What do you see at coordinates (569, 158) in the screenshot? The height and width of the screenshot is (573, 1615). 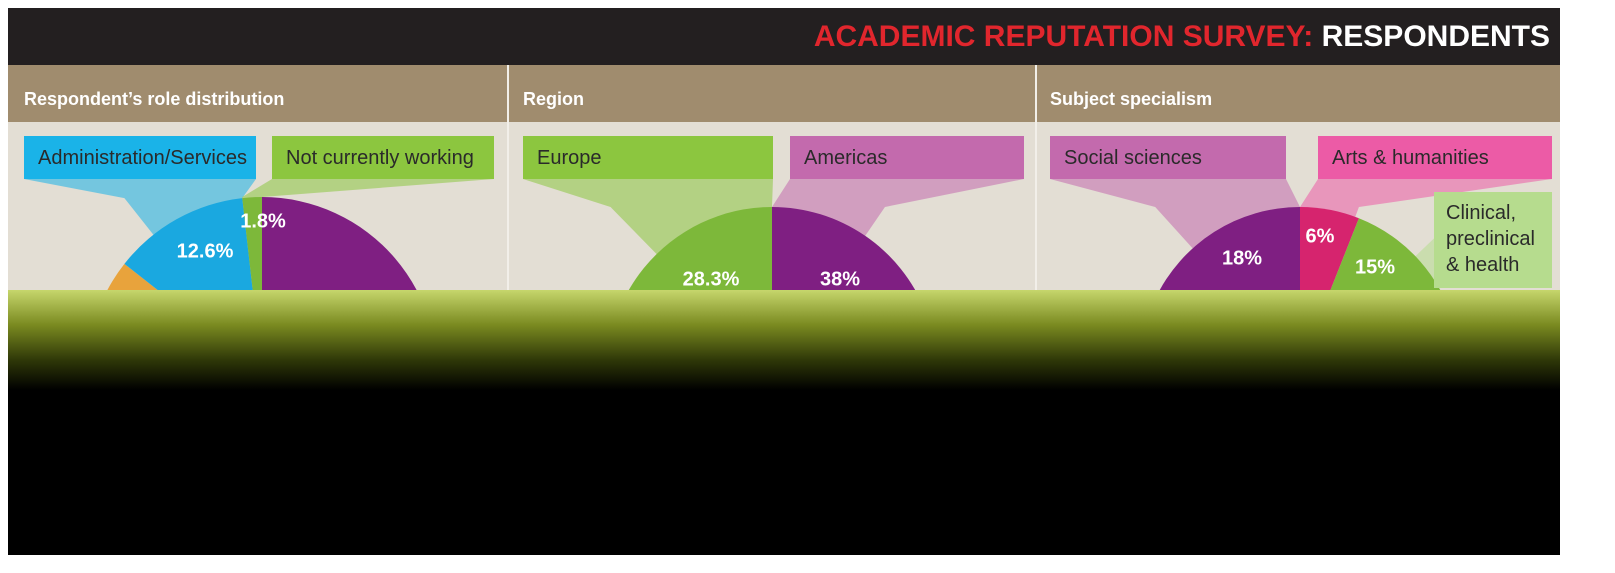 I see `legend-label: Europe` at bounding box center [569, 158].